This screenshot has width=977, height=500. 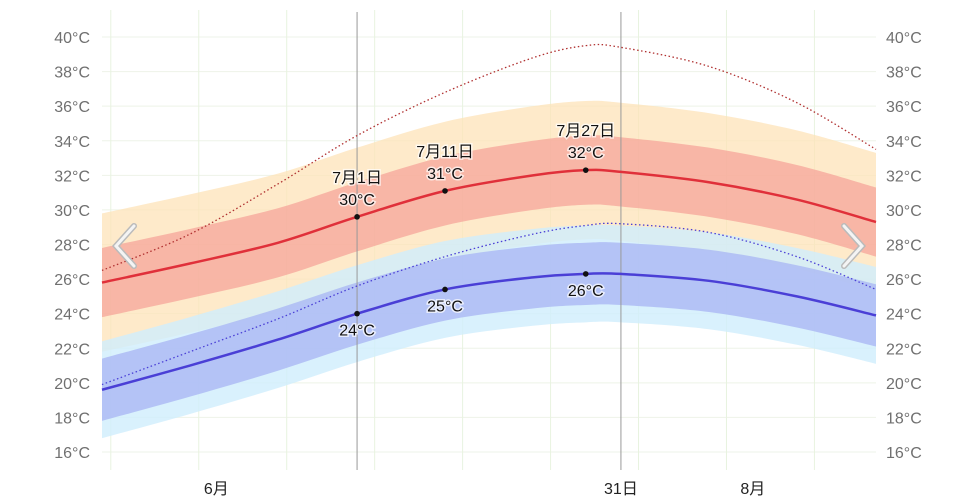 I want to click on y-tick-label-left: 38°C, so click(x=72, y=73).